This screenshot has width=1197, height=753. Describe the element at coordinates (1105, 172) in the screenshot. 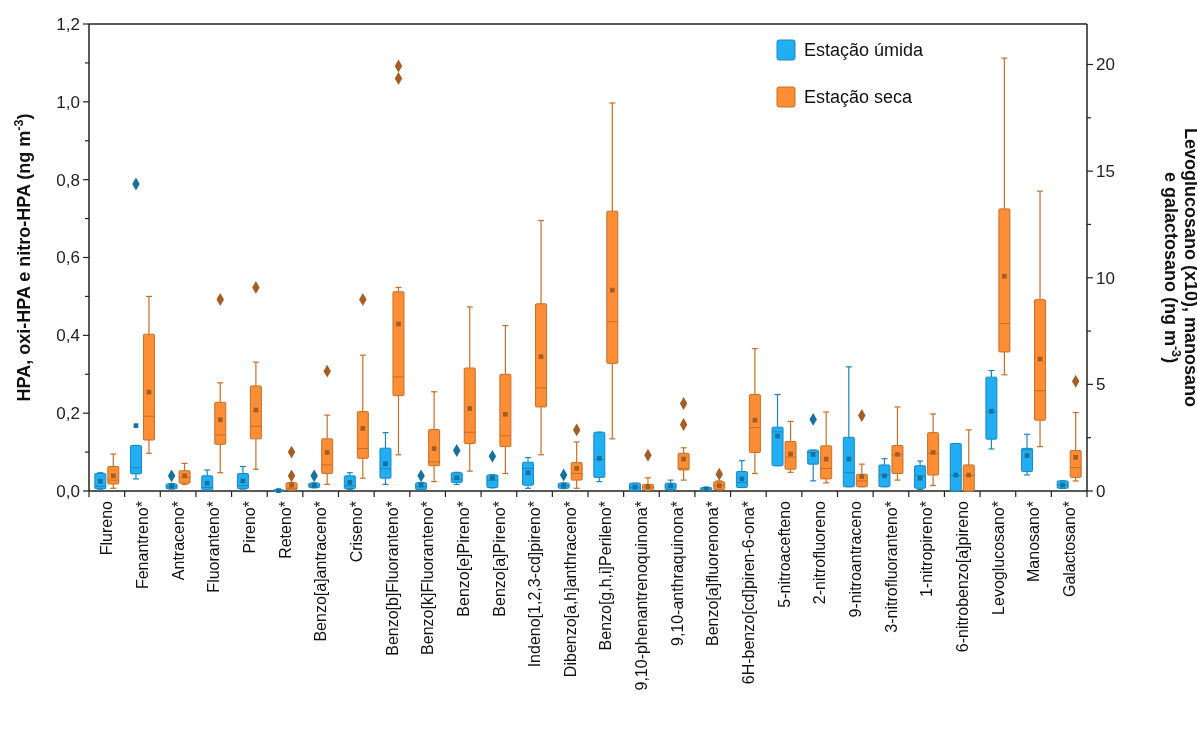

I see `y2-tick-label: 15` at that location.